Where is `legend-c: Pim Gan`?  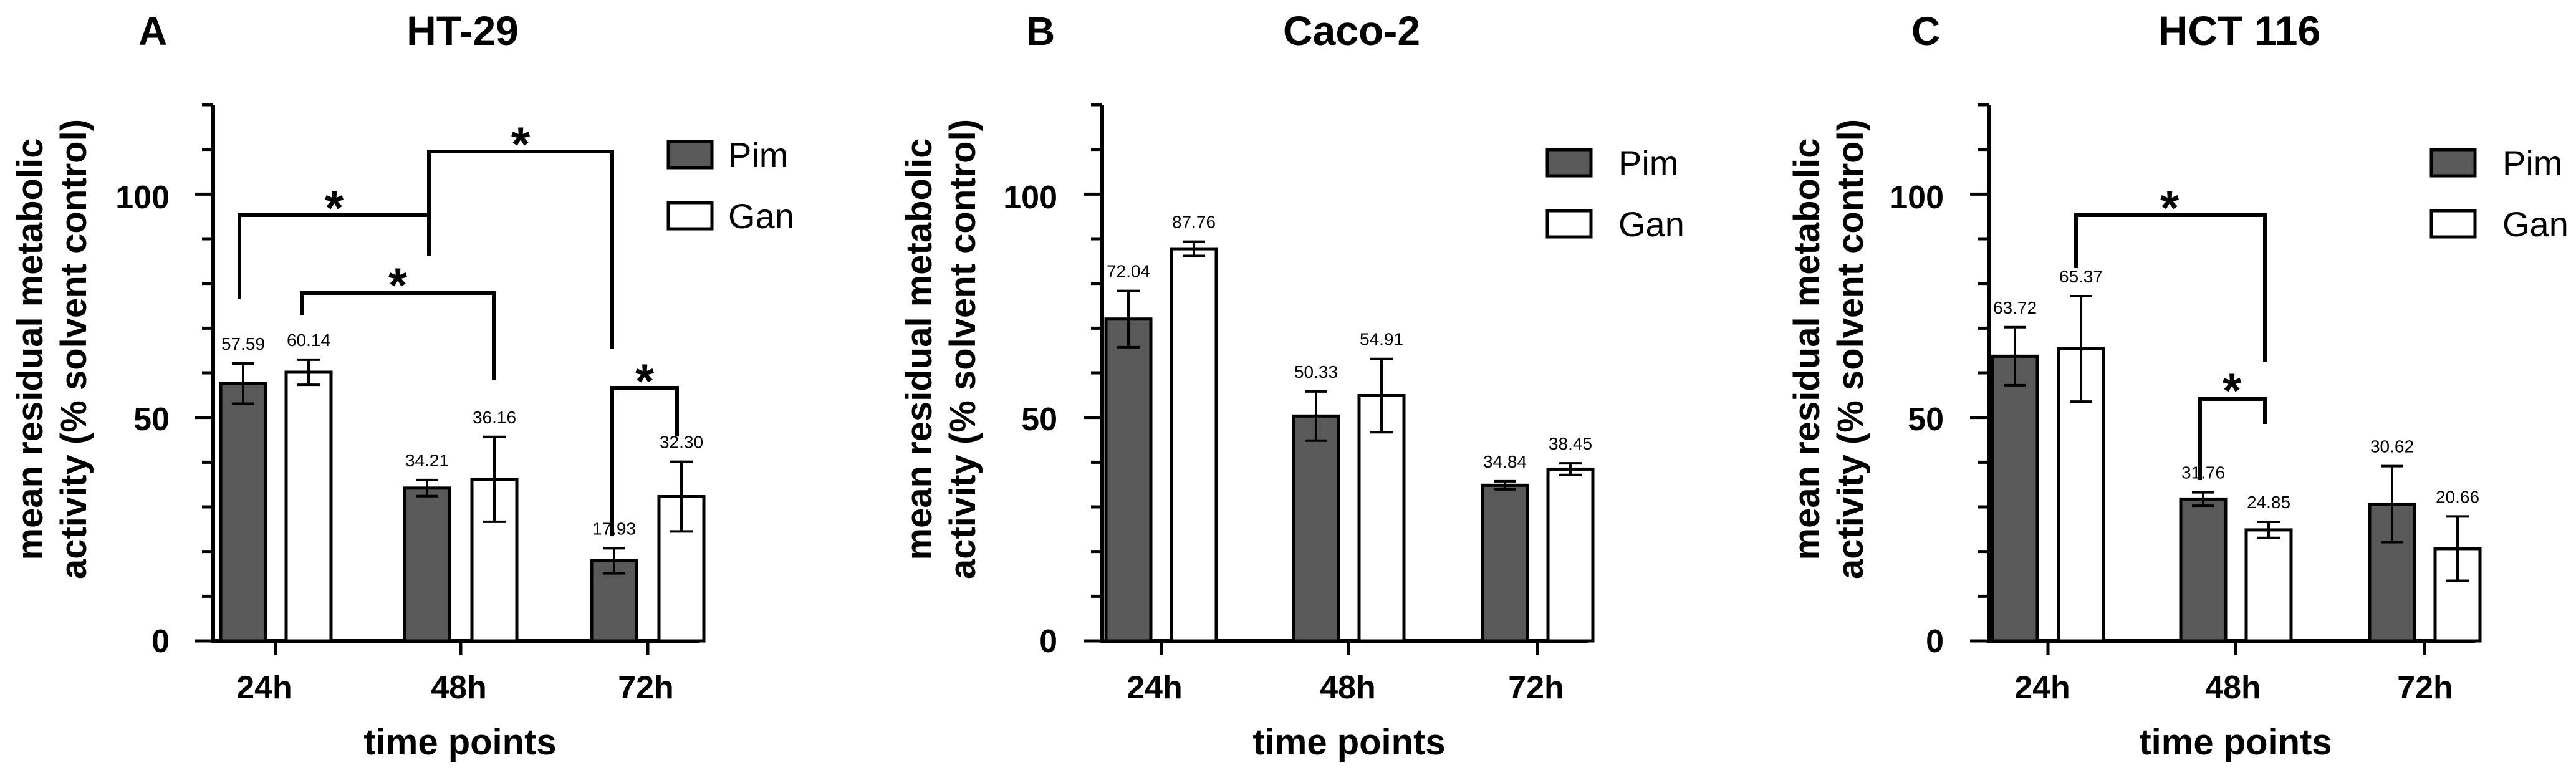 legend-c: Pim Gan is located at coordinates (2499, 193).